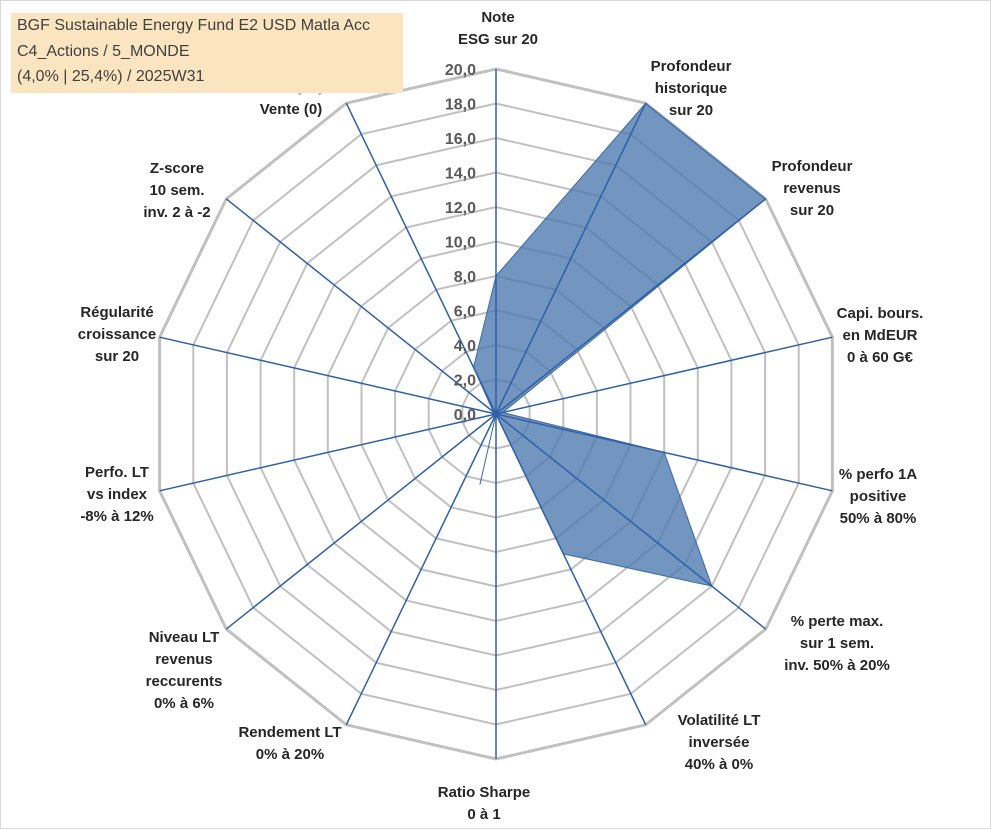 The height and width of the screenshot is (830, 991). I want to click on axis-label-line: ESG sur 20, so click(498, 39).